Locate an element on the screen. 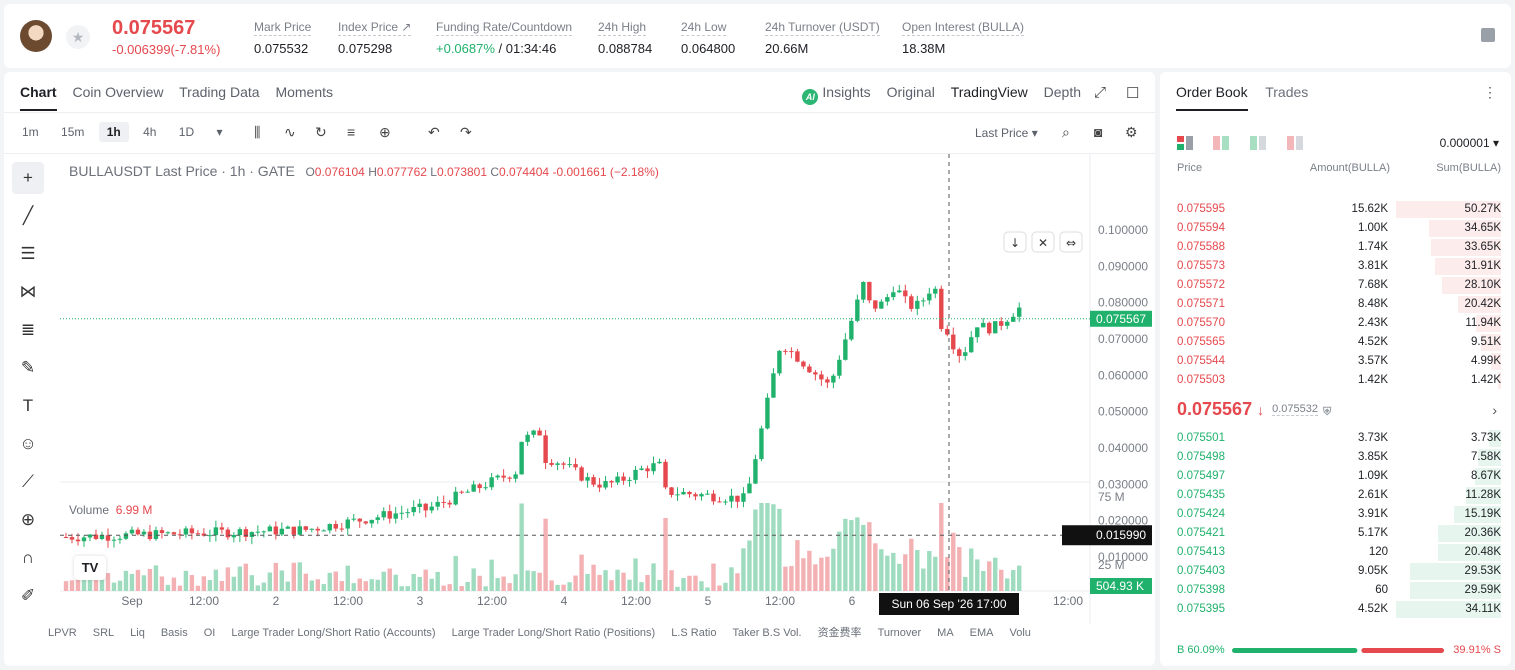 This screenshot has width=1515, height=670. brush-icon: ✎ is located at coordinates (28, 367).